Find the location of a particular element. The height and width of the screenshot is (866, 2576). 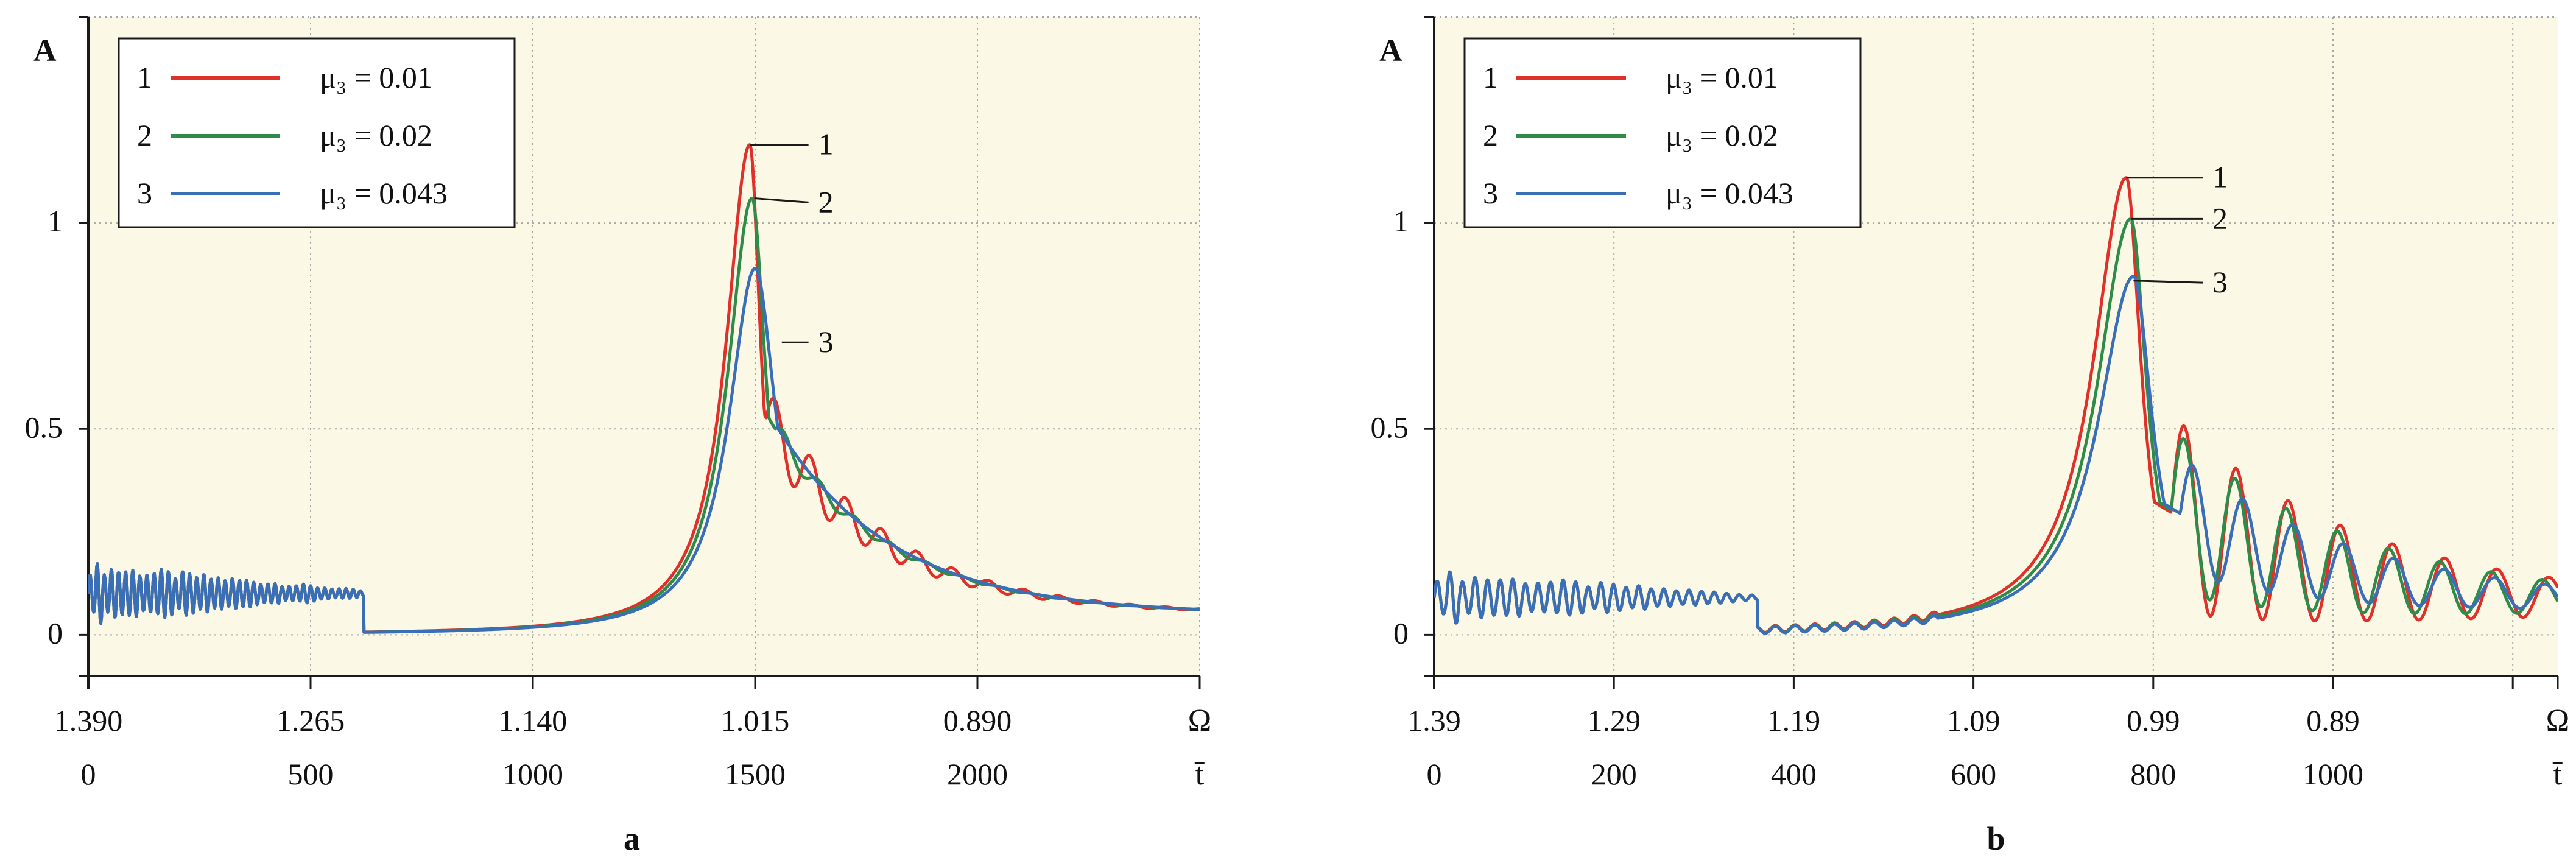

t-tick-label: 800 is located at coordinates (2153, 774).